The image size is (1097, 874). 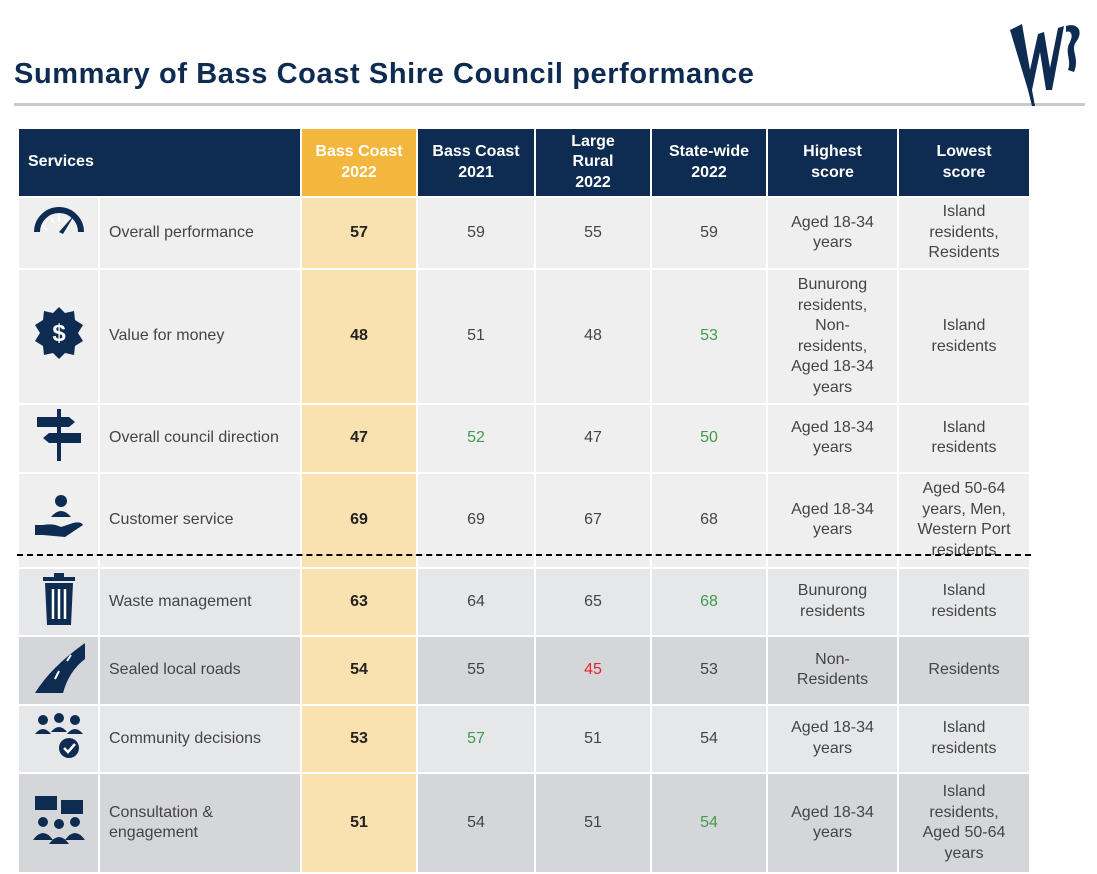 What do you see at coordinates (549, 104) in the screenshot?
I see `title-rule` at bounding box center [549, 104].